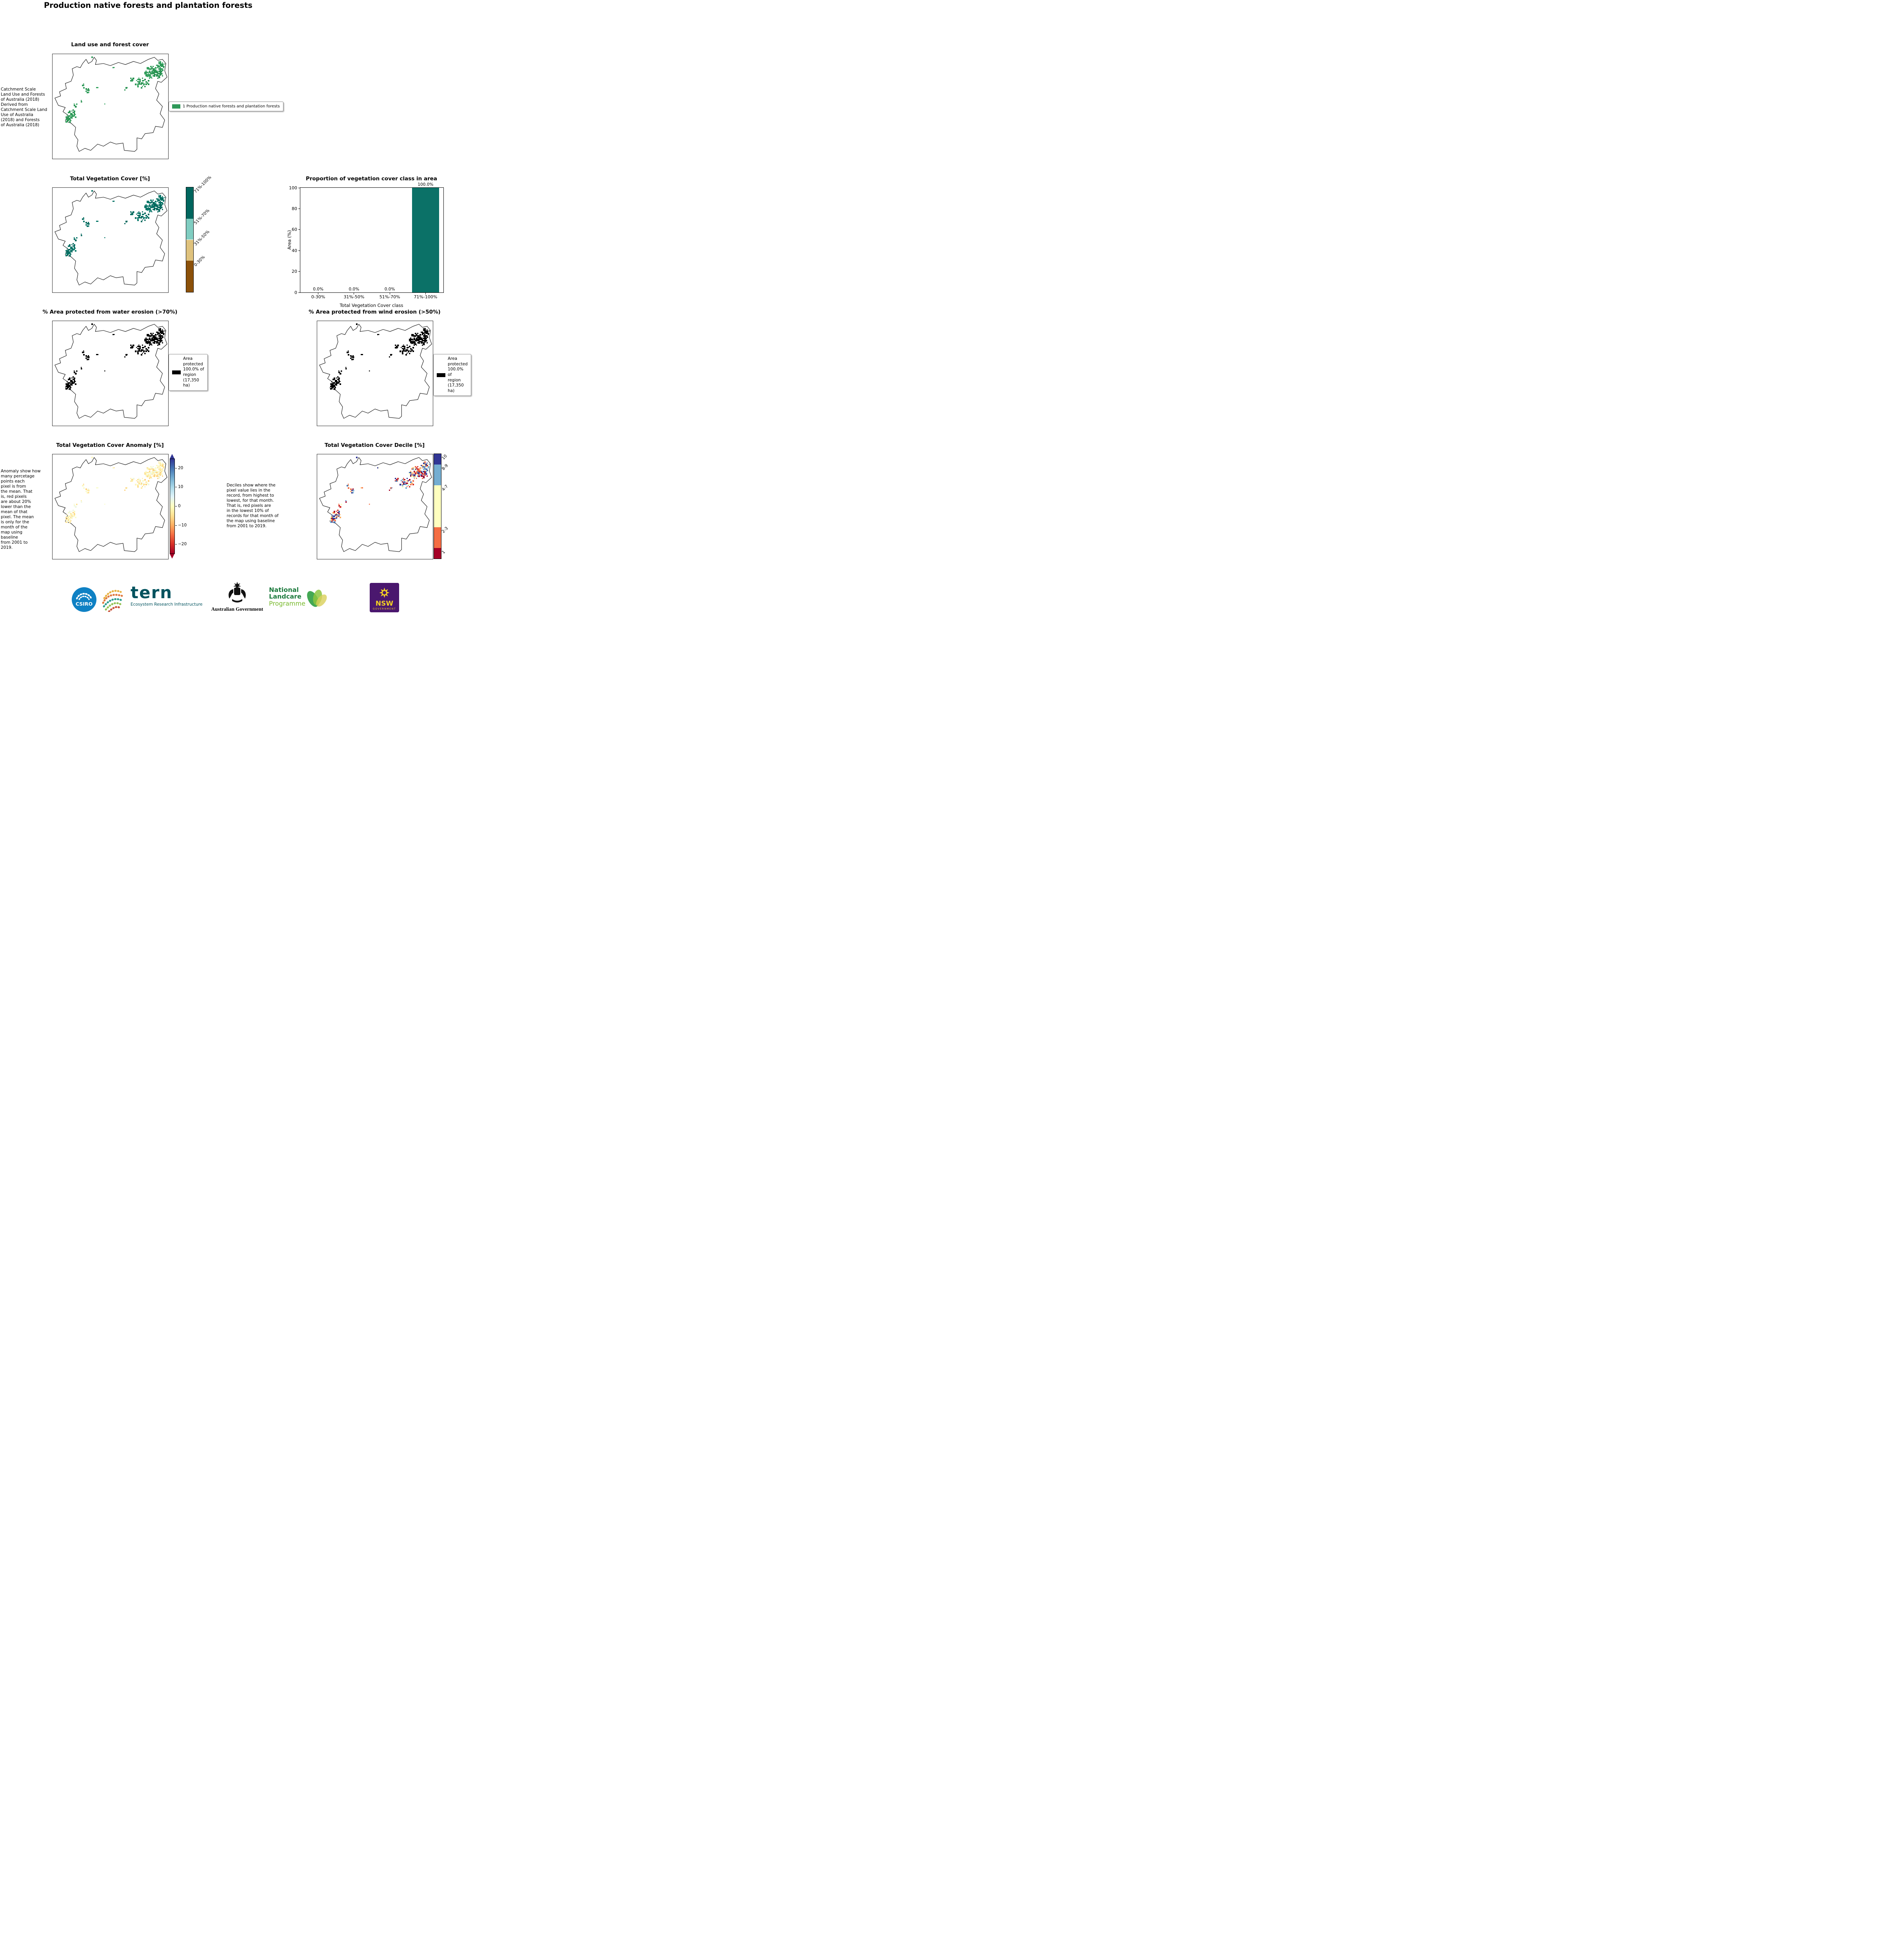 This screenshot has height=1960, width=1885. I want to click on landcare-line3: Programme, so click(287, 603).